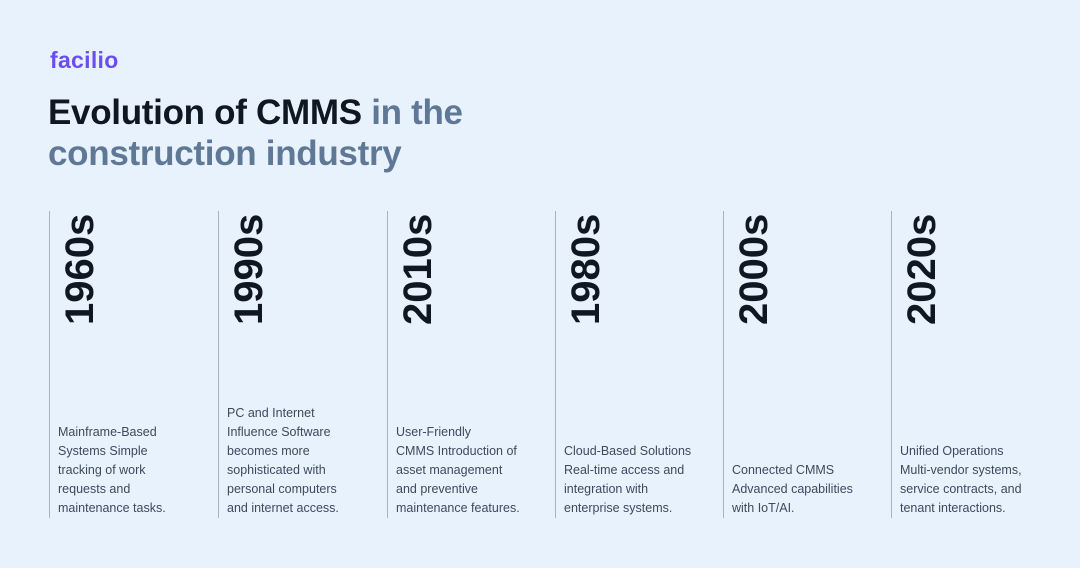 The height and width of the screenshot is (568, 1080). I want to click on description-line: tracking of work, so click(102, 470).